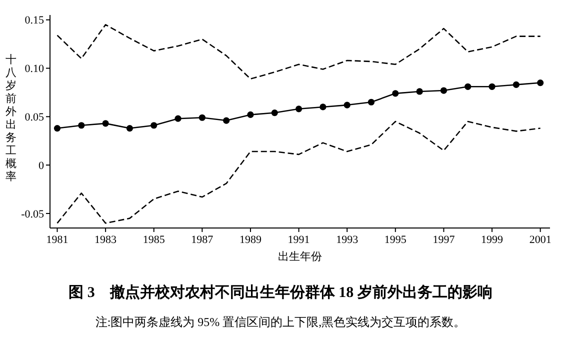 The width and height of the screenshot is (561, 345). I want to click on text: 注:图中两条虚线为 95% 置信区间的上下限,黑色实线为交互项的系数。, so click(280, 322).